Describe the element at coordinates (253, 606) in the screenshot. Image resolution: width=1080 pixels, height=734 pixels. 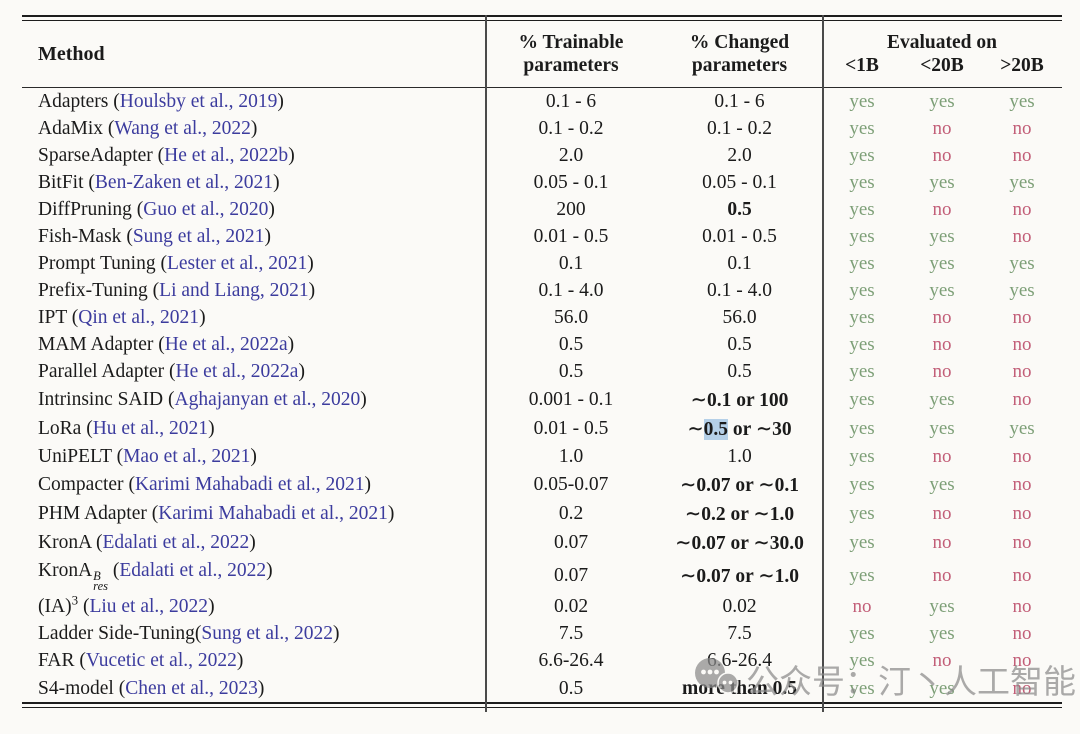
I see `method-cell: (IA)3 (Liu et al., 2022)` at that location.